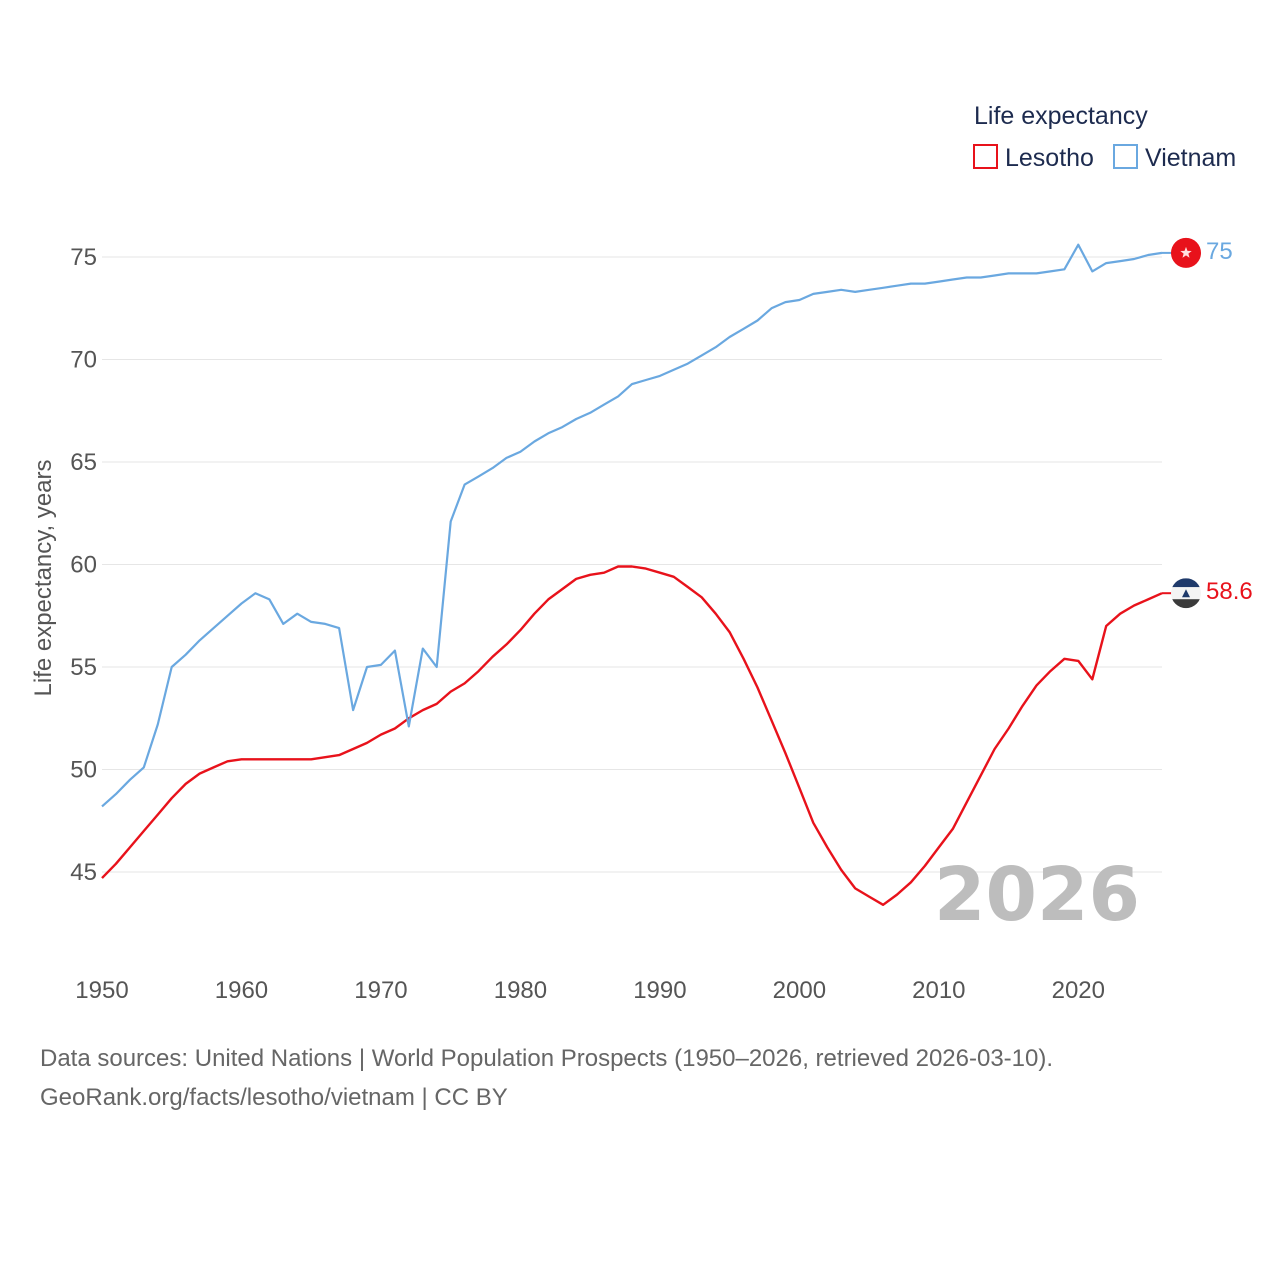 Image resolution: width=1280 pixels, height=1280 pixels. Describe the element at coordinates (799, 990) in the screenshot. I see `x-tick-label-2000: 2000` at that location.